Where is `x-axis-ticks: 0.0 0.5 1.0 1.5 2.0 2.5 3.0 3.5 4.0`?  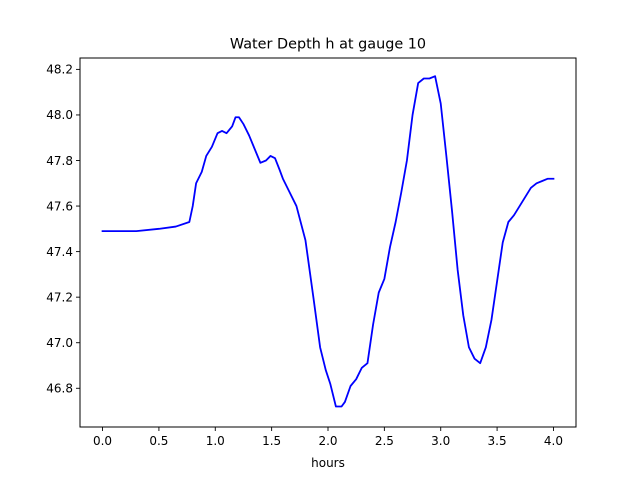
x-axis-ticks: 0.0 0.5 1.0 1.5 2.0 2.5 3.0 3.5 4.0 is located at coordinates (328, 437).